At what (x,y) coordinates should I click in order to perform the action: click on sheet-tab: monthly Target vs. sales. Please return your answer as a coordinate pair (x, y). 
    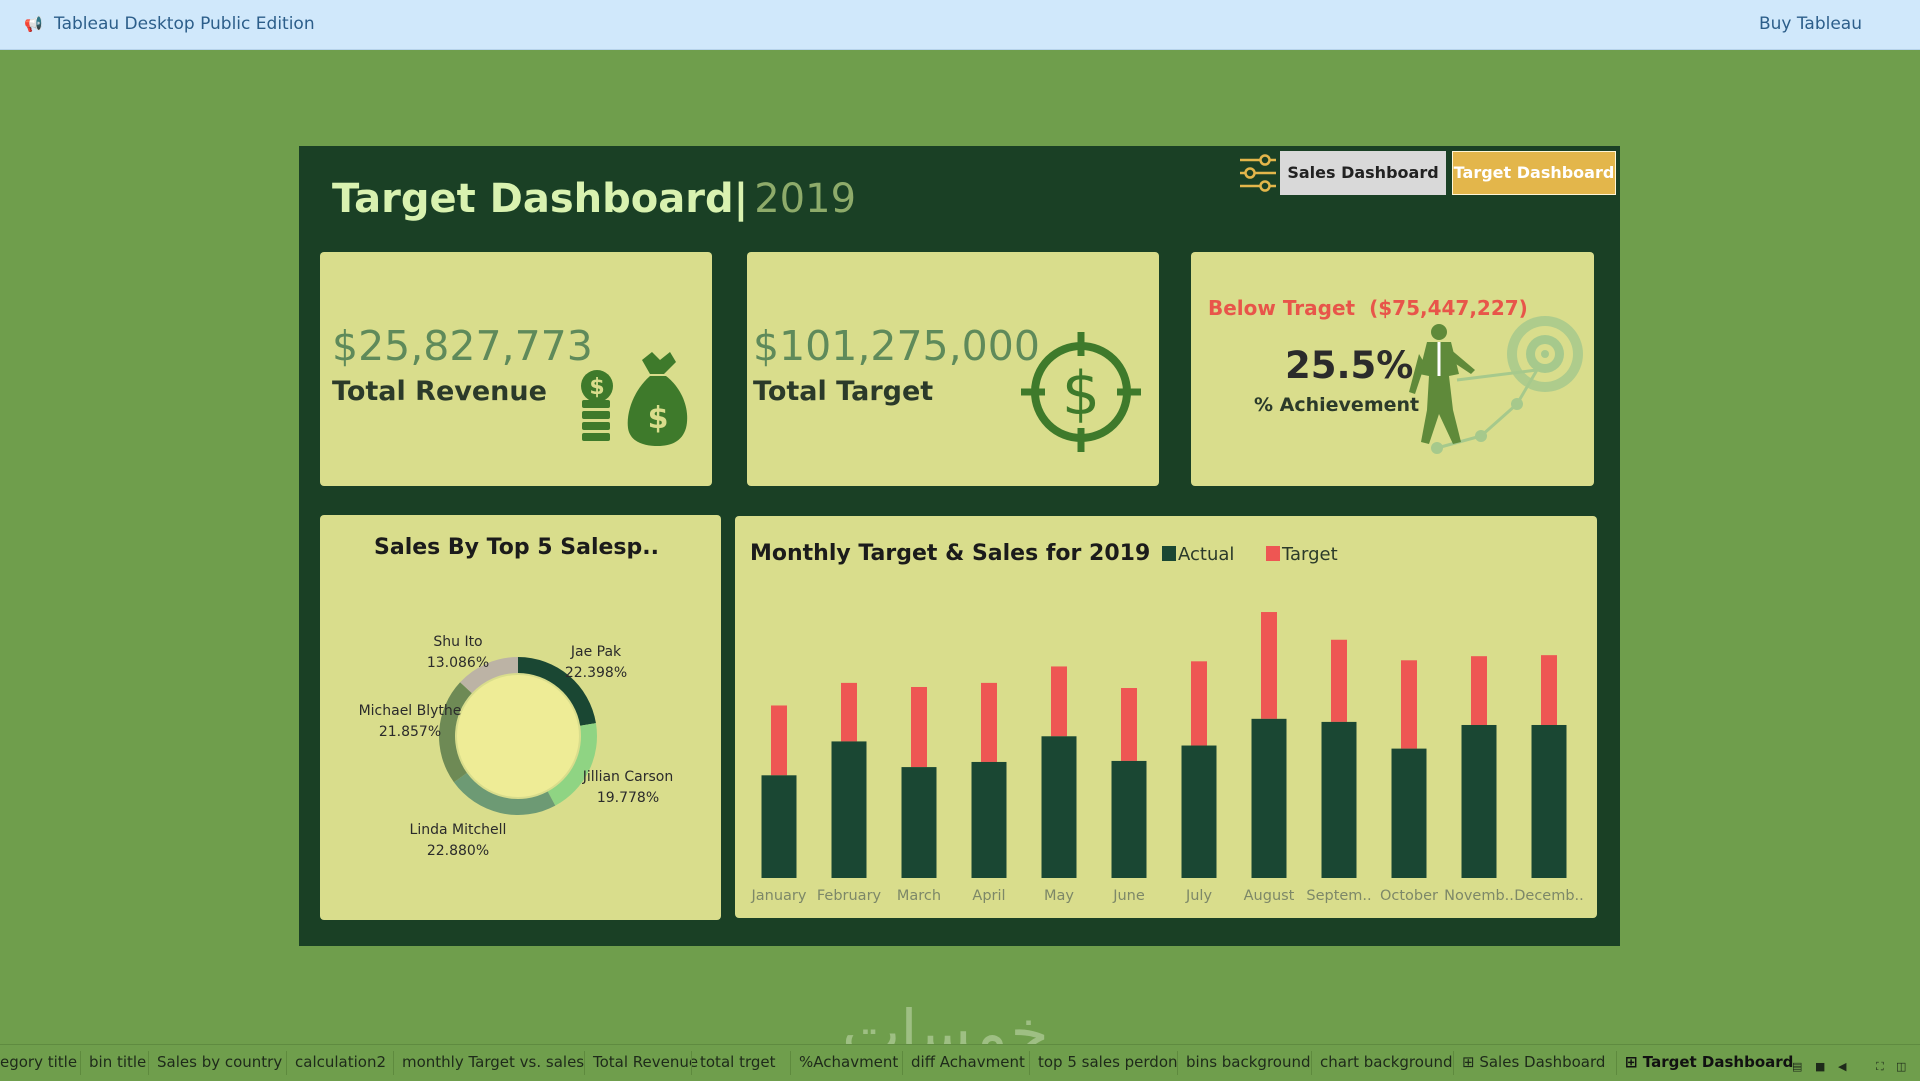
    Looking at the image, I should click on (493, 1062).